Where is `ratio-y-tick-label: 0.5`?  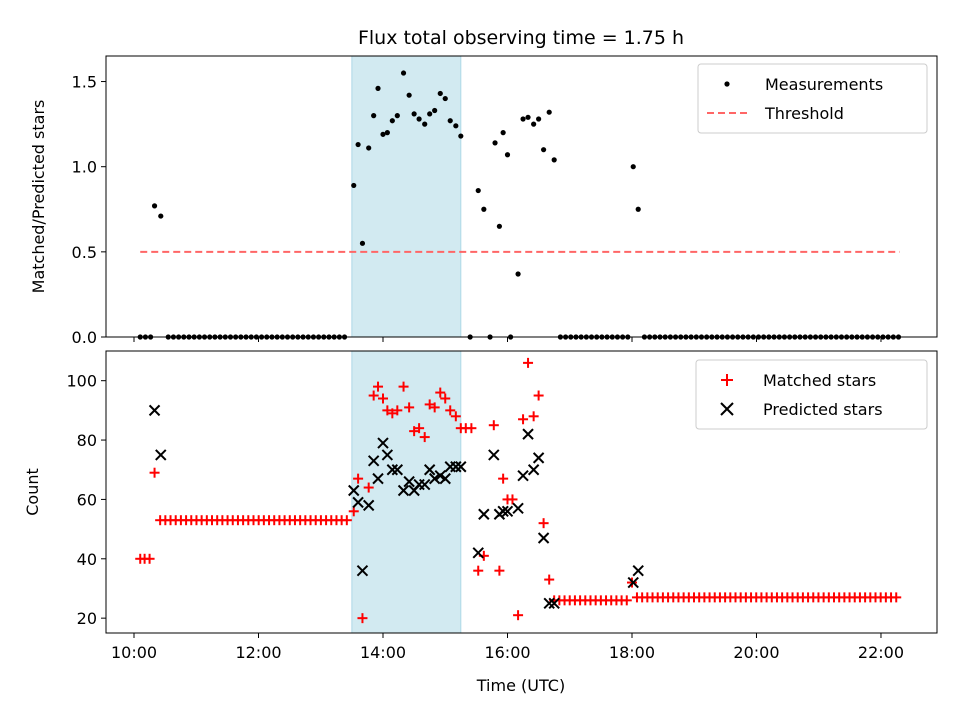 ratio-y-tick-label: 0.5 is located at coordinates (84, 252).